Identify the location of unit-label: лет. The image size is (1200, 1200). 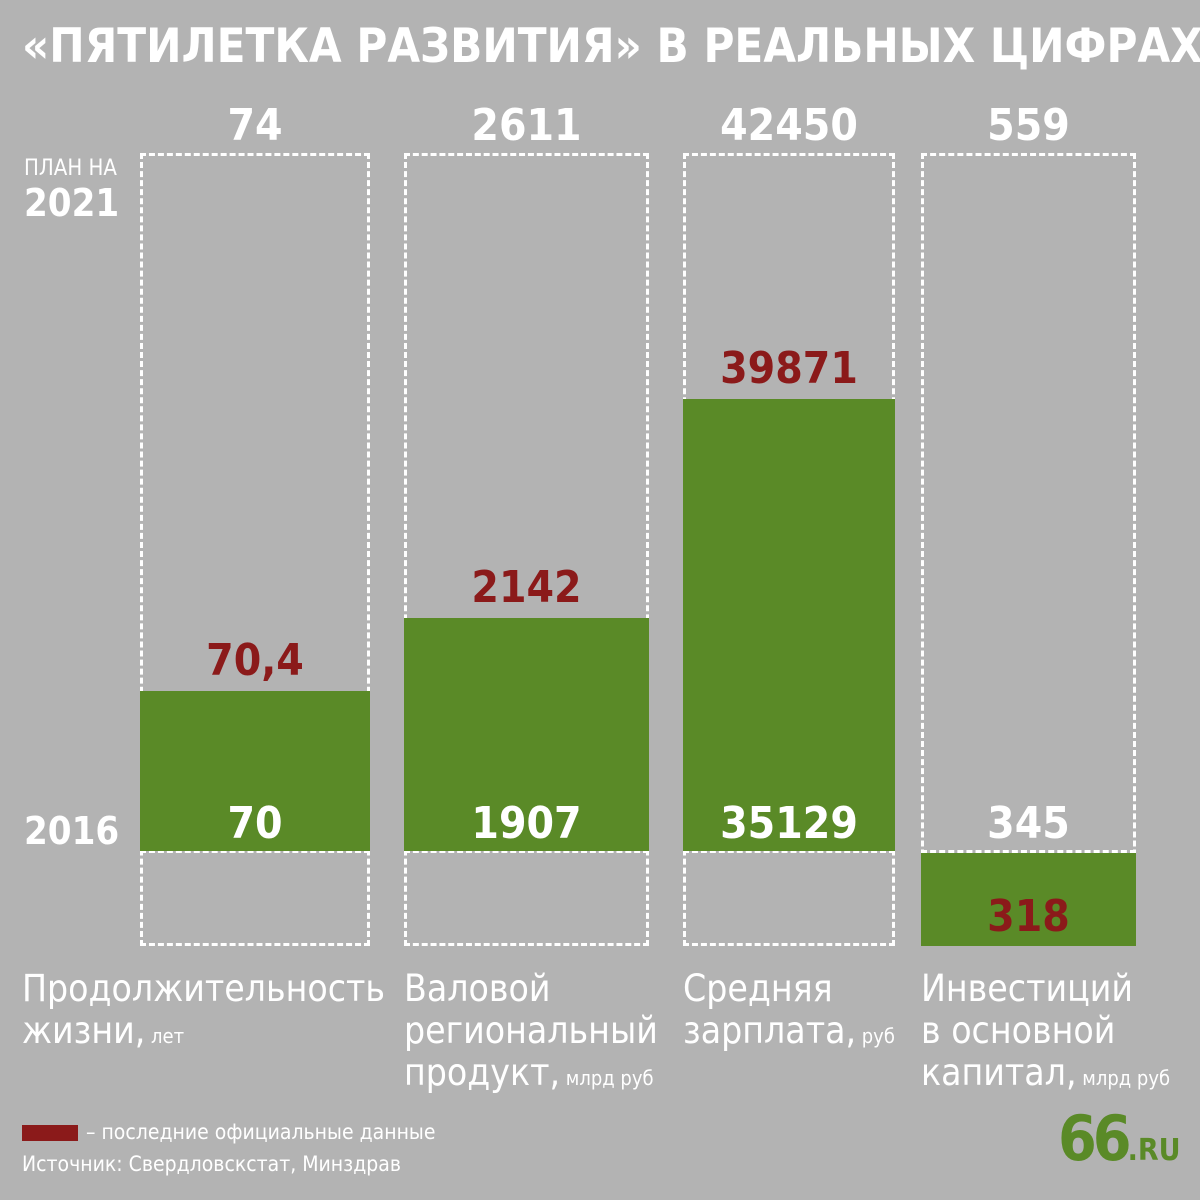
(165, 1036).